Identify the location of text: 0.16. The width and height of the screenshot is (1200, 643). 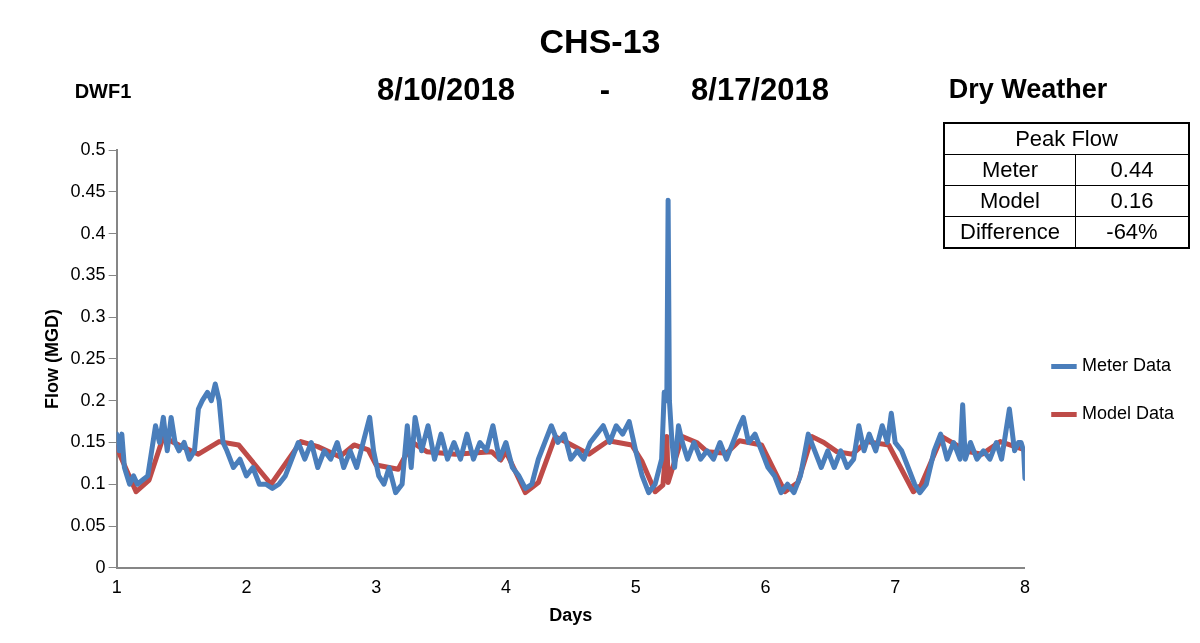
(1132, 201).